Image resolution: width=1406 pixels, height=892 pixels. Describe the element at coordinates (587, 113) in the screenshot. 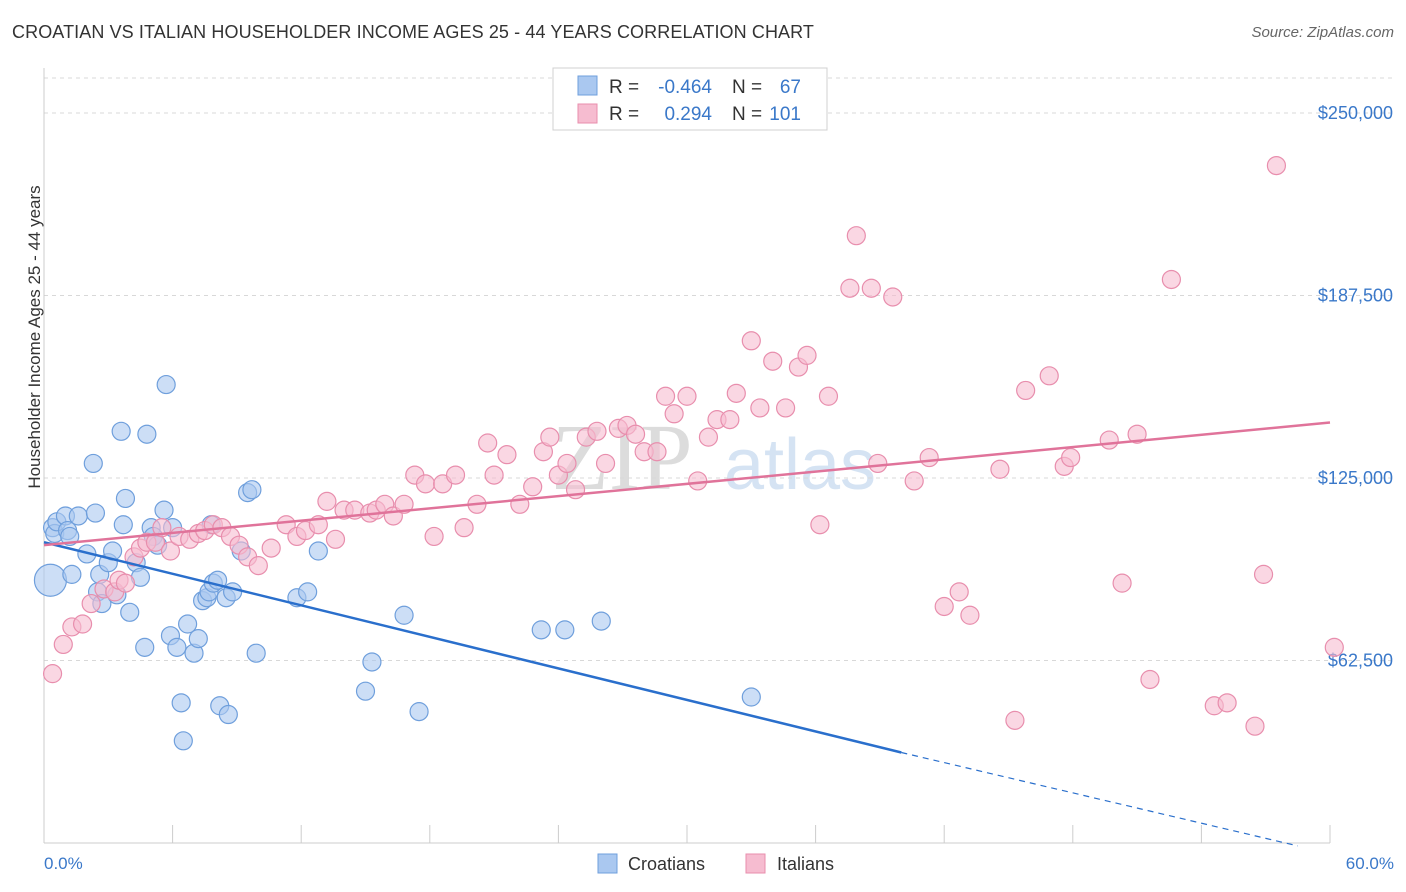

I see `legend-swatch-italians` at that location.